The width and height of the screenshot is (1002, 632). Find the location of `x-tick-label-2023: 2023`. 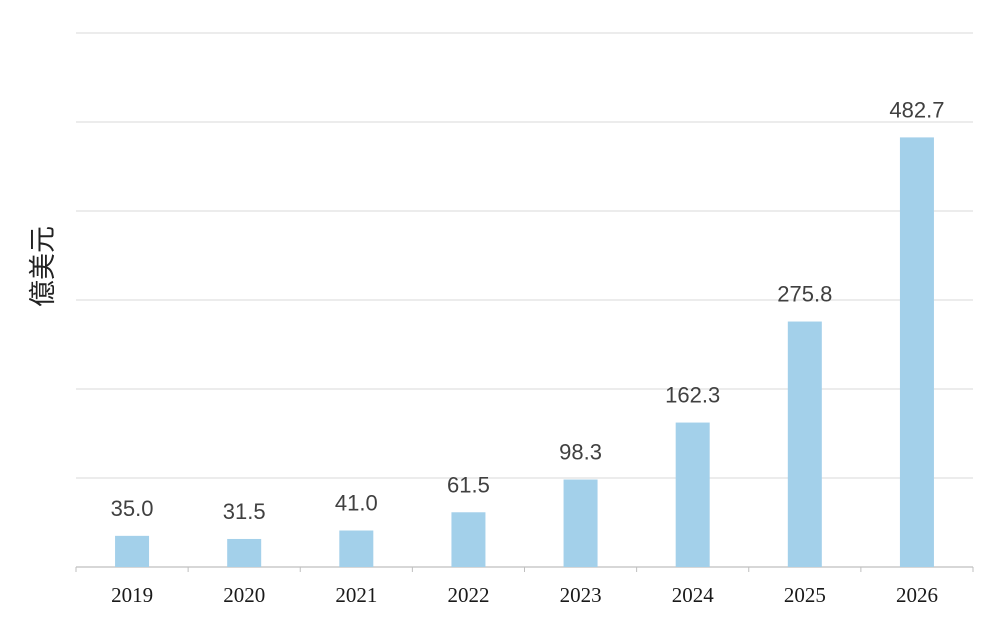

x-tick-label-2023: 2023 is located at coordinates (581, 595).